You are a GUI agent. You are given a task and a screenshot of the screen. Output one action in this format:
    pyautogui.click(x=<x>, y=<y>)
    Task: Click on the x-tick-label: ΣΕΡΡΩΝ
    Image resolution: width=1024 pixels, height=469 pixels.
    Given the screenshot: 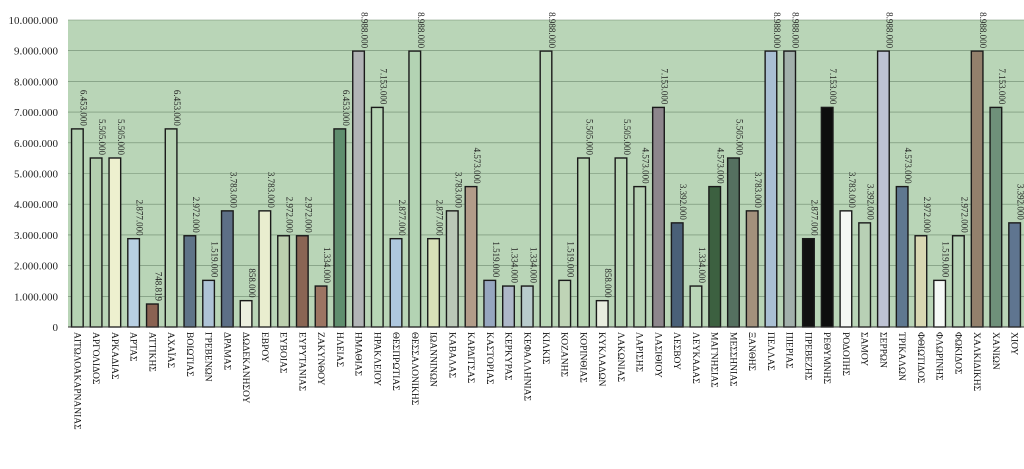 What is the action you would take?
    pyautogui.click(x=882, y=350)
    